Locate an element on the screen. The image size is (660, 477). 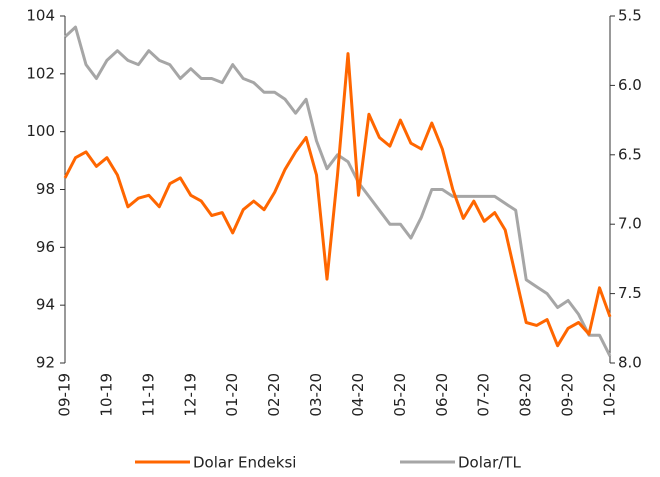
x-tick-label: 10-20 is located at coordinates (610, 395).